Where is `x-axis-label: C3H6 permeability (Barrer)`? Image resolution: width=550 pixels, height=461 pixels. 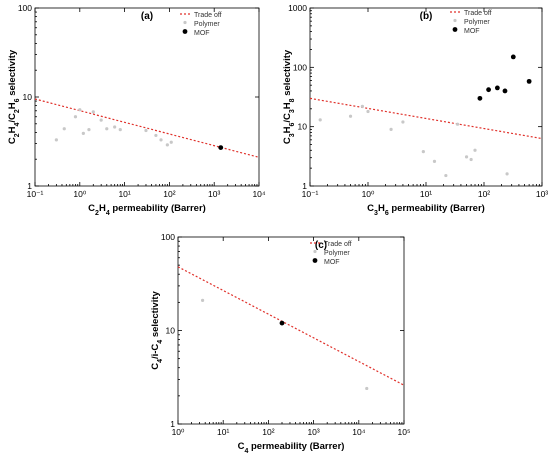
x-axis-label: C3H6 permeability (Barrer) is located at coordinates (426, 210).